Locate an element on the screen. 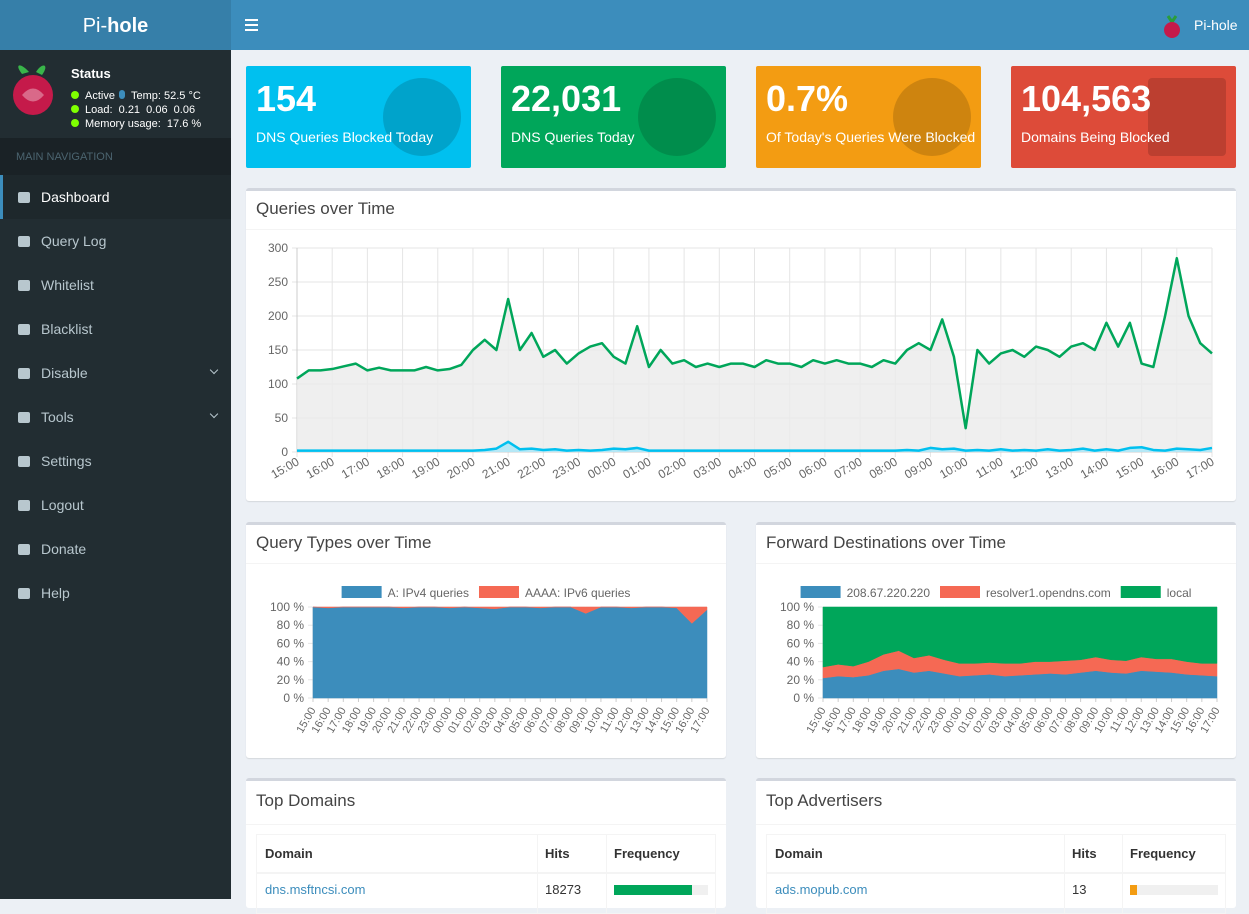 The height and width of the screenshot is (914, 1249). types-box: Query Types over Time is located at coordinates (486, 640).